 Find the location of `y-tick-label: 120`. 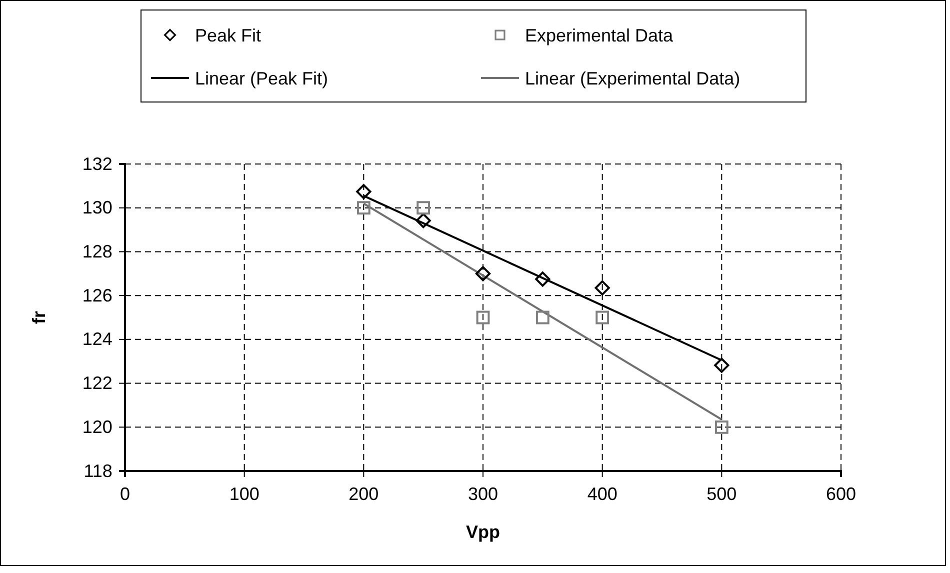

y-tick-label: 120 is located at coordinates (97, 426).